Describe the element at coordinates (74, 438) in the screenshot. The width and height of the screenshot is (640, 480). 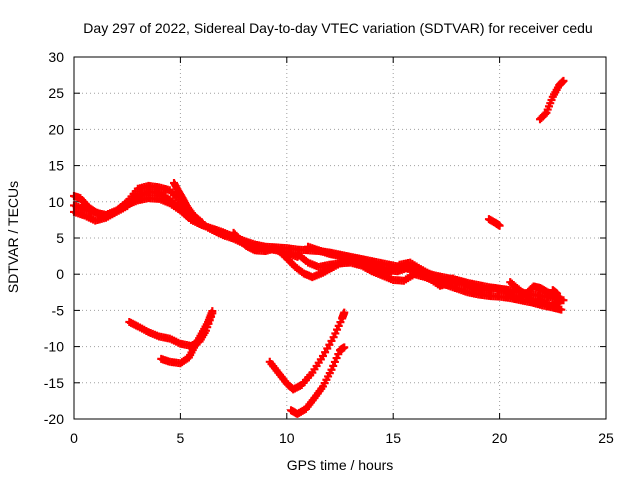
I see `x-tick-label: 0` at that location.